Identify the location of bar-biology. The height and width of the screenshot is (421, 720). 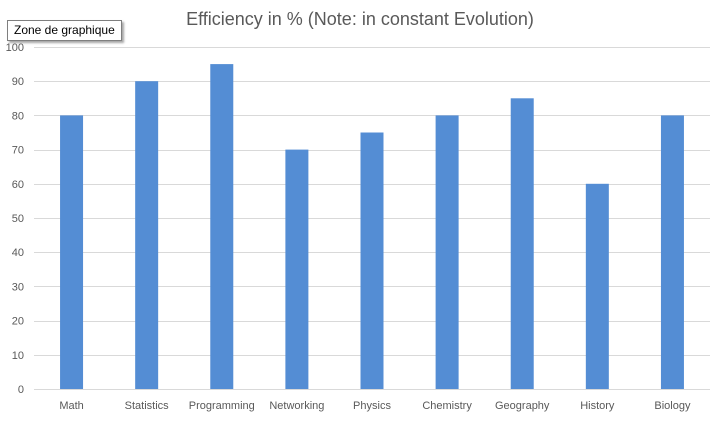
(672, 252).